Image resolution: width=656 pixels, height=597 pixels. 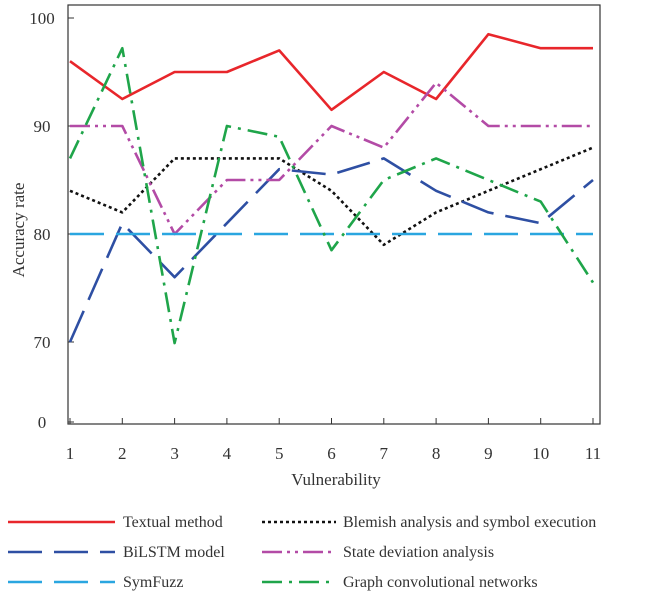 What do you see at coordinates (469, 522) in the screenshot?
I see `legend-label: Blemish analysis and symbol execution` at bounding box center [469, 522].